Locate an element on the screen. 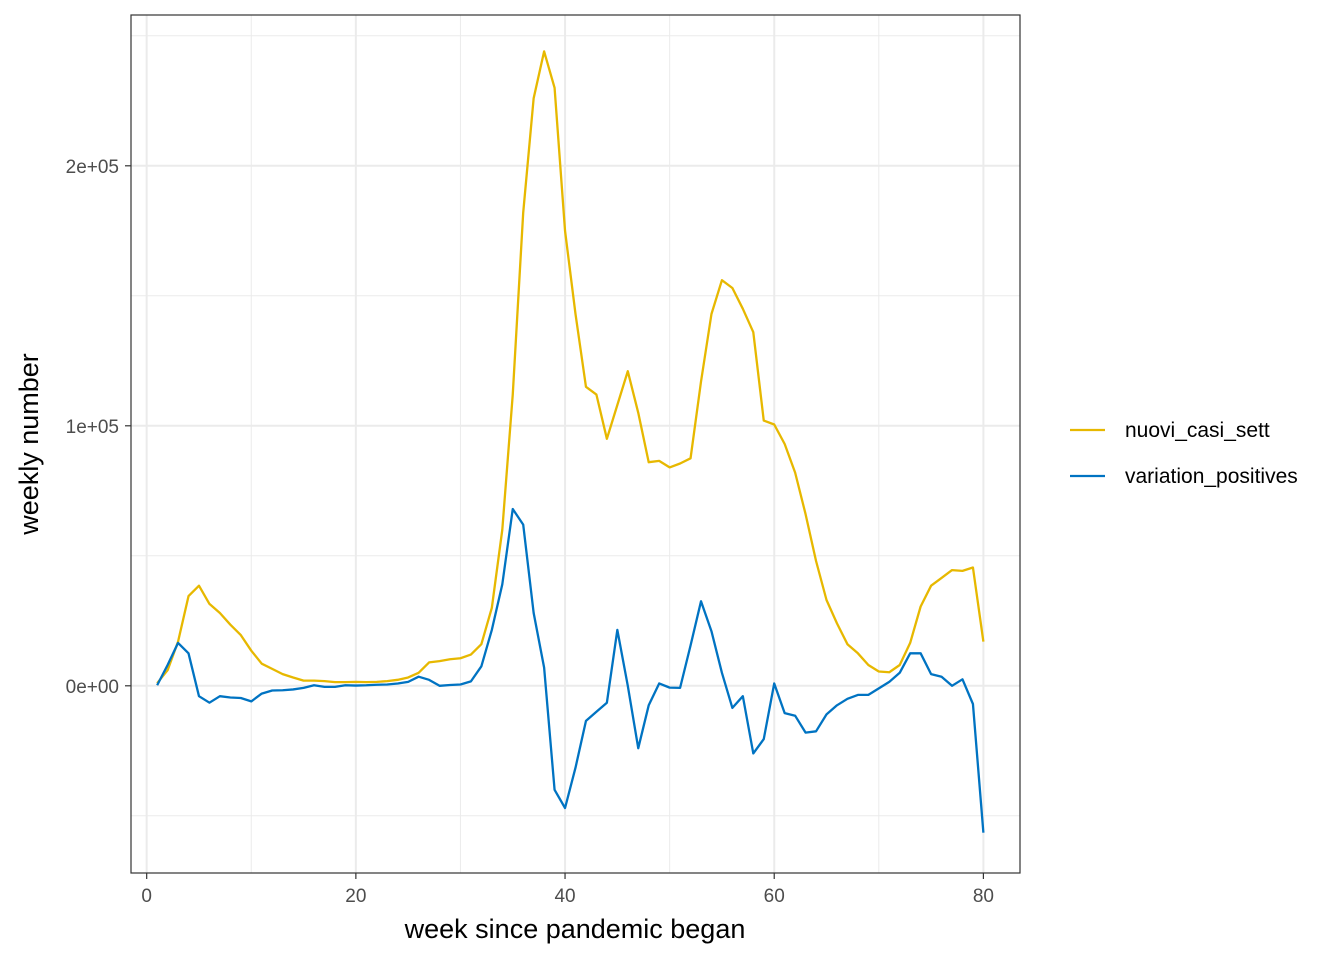 Image resolution: width=1344 pixels, height=960 pixels. legend-label: variation_positives is located at coordinates (1211, 476).